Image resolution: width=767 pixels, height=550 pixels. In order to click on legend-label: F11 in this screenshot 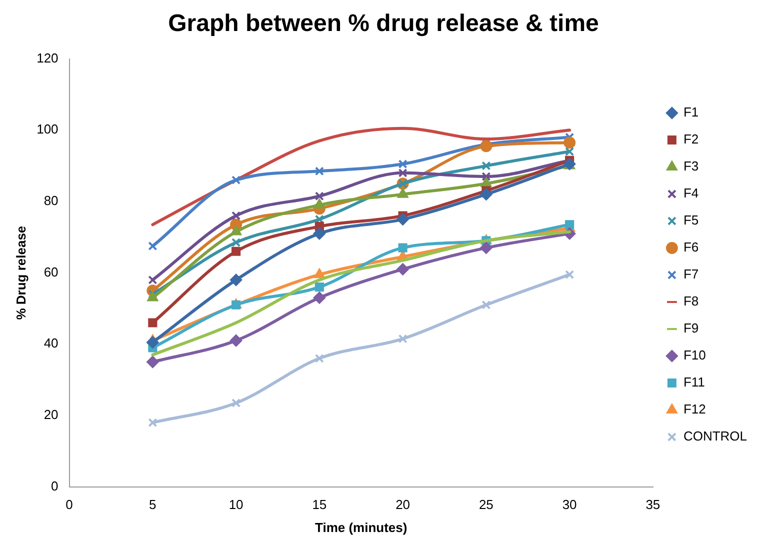, I will do `click(694, 382)`.